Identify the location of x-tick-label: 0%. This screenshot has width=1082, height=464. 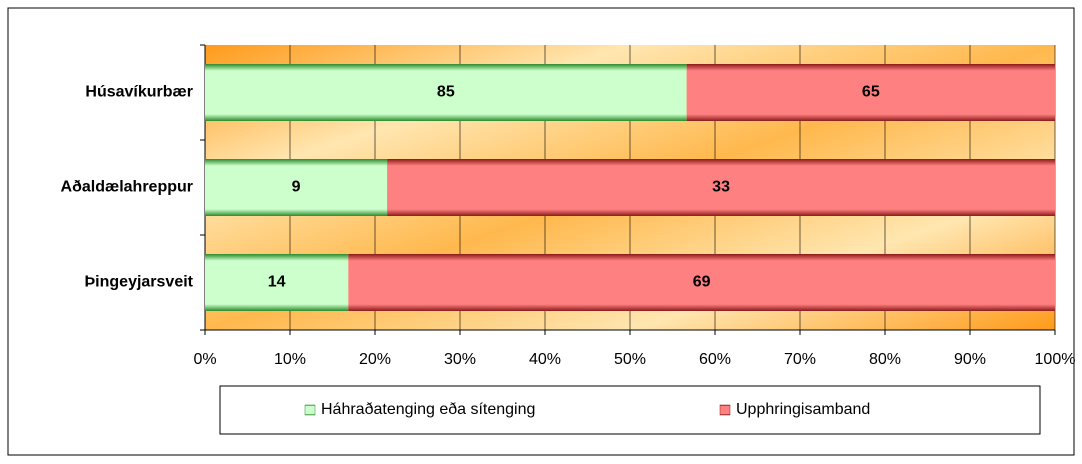
(204, 359).